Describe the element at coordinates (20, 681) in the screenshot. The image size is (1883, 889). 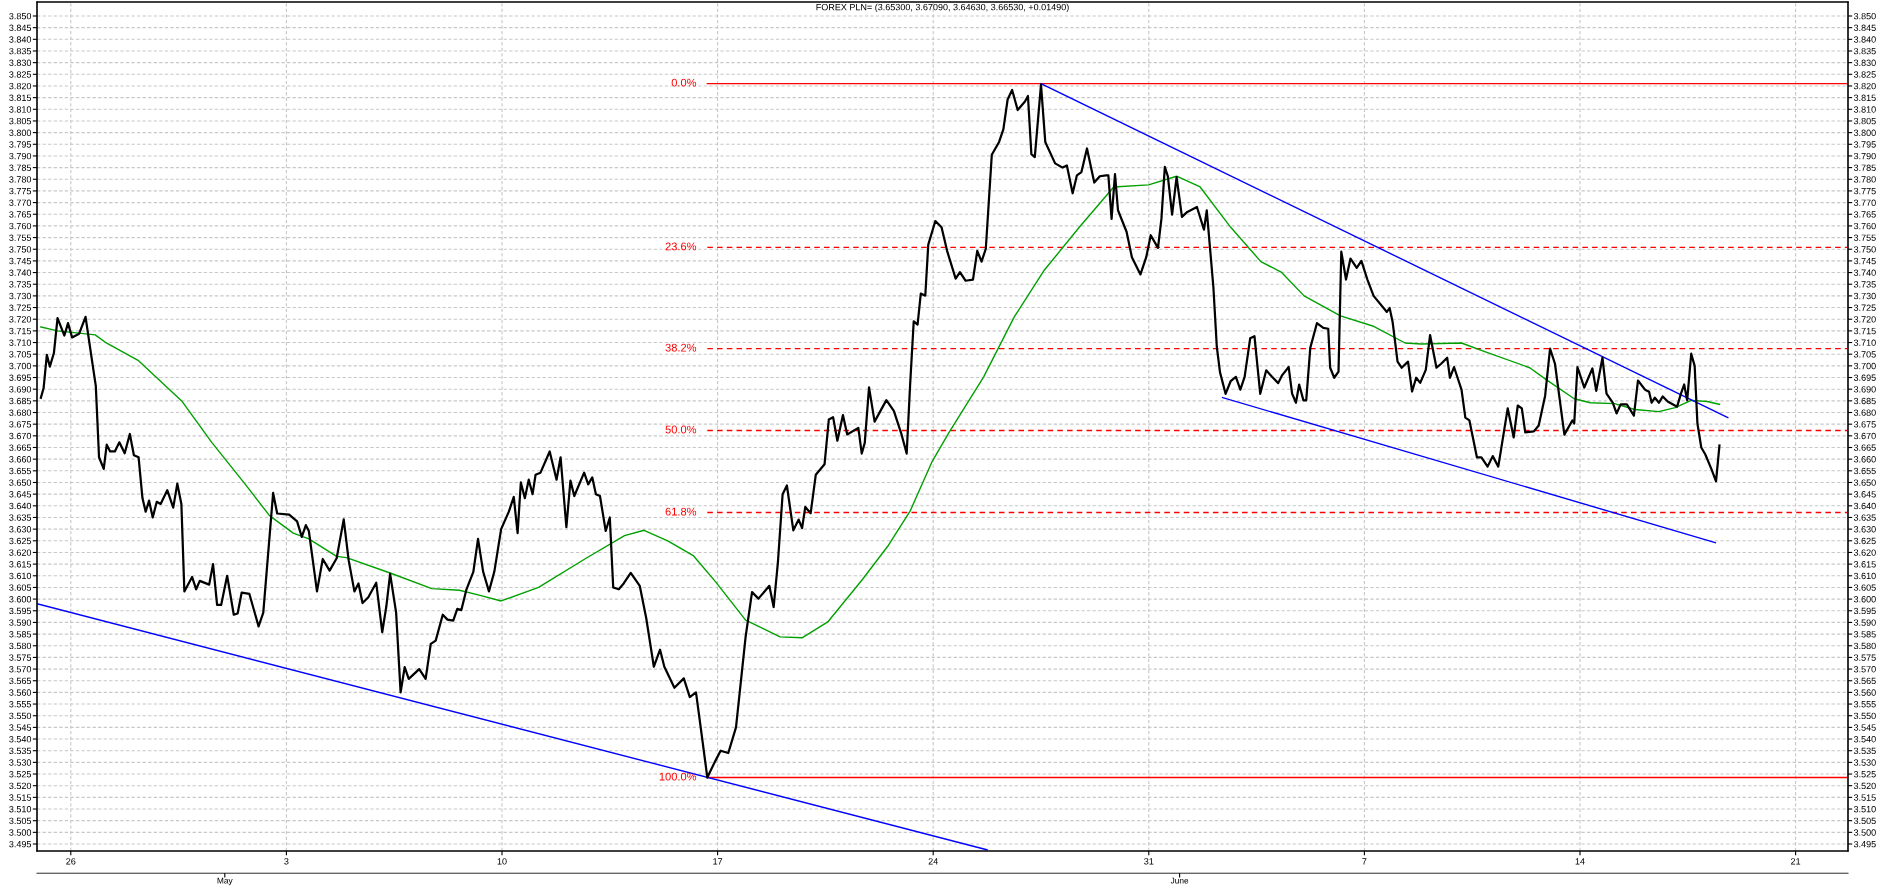
I see `y-tick-label: 3.565` at that location.